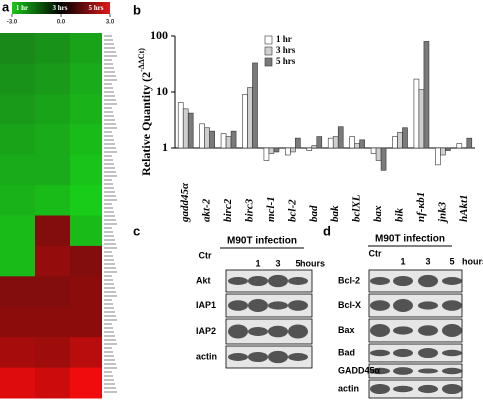 This screenshot has width=483, height=401. Describe the element at coordinates (6, 7) in the screenshot. I see `panel-label: a` at that location.